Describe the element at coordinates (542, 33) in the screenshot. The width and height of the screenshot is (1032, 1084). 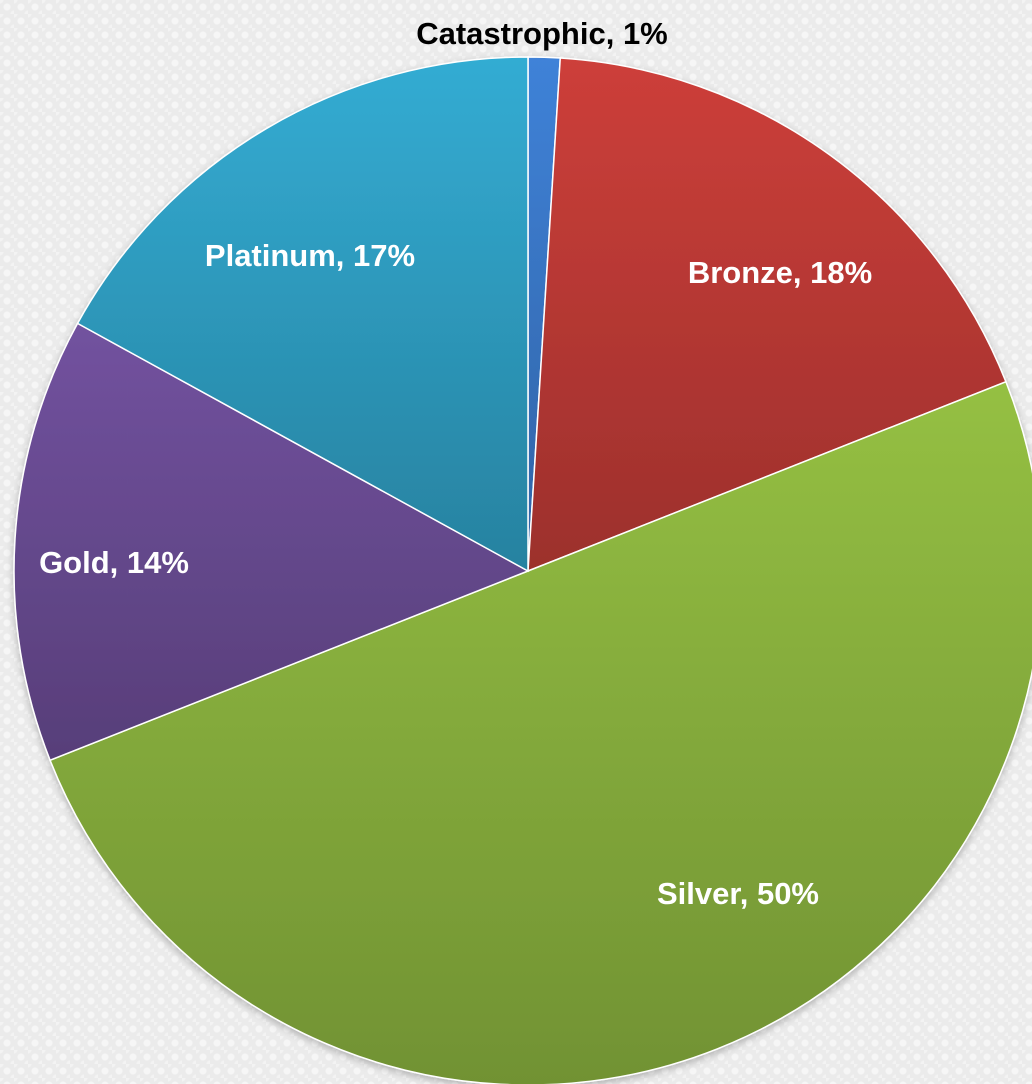
I see `data-label-catastrophic: Catastrophic, 1%` at that location.